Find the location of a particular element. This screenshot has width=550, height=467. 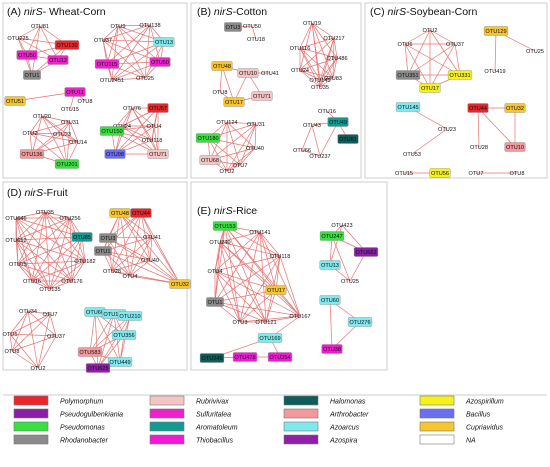

network-node: OTU7 is located at coordinates (240, 166).